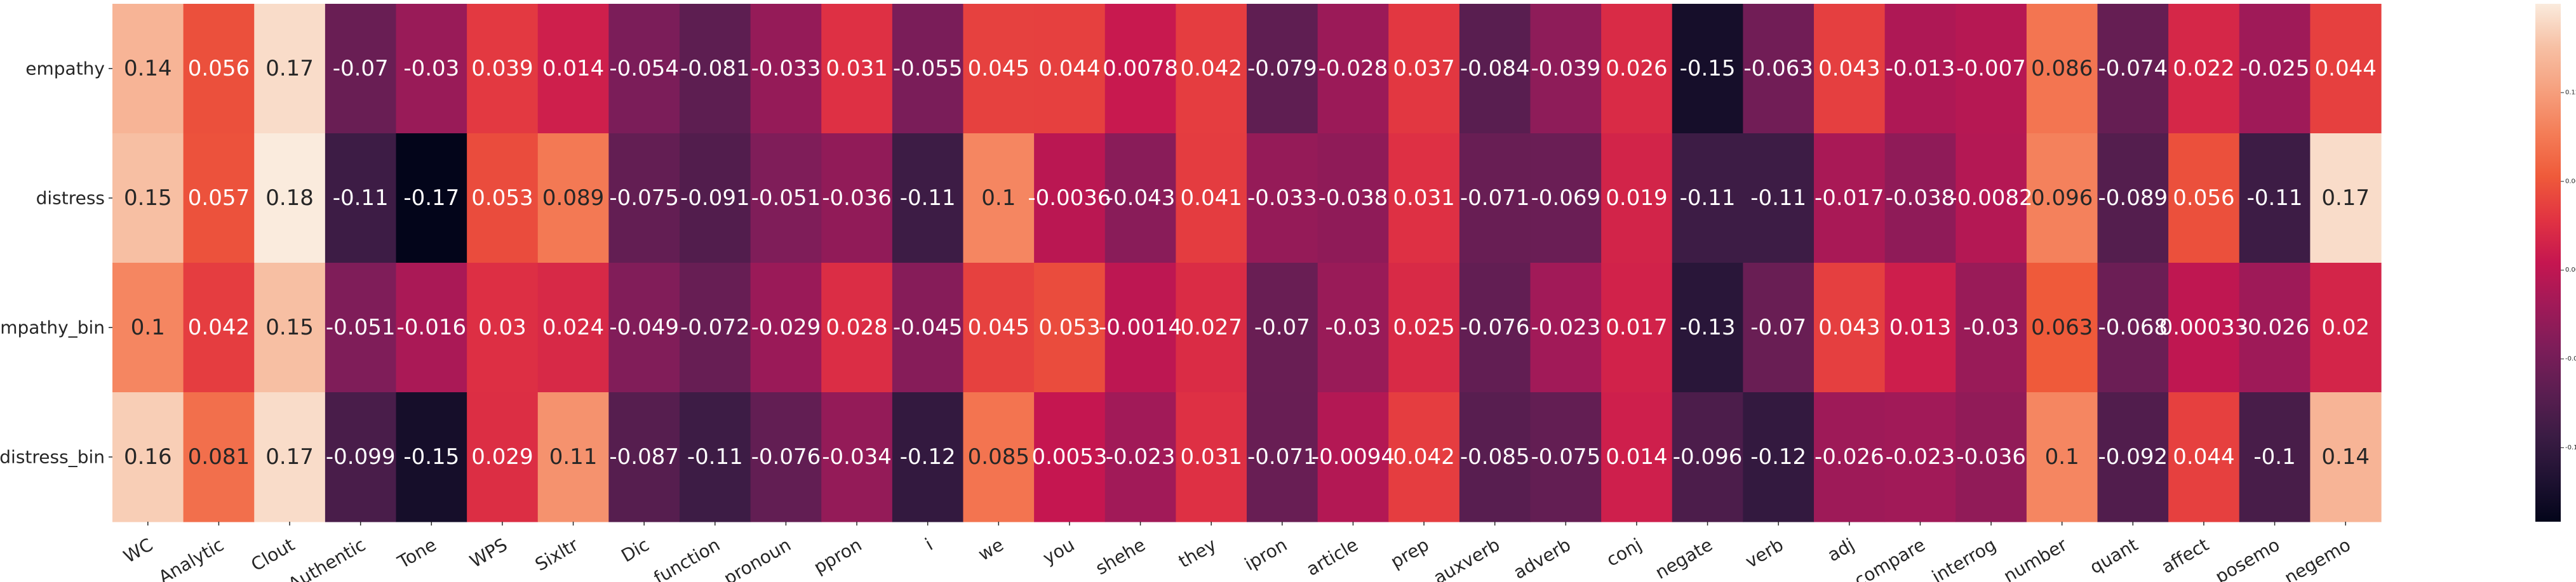 The width and height of the screenshot is (2576, 582). Describe the element at coordinates (715, 198) in the screenshot. I see `heatmap-cell-distress-function` at that location.